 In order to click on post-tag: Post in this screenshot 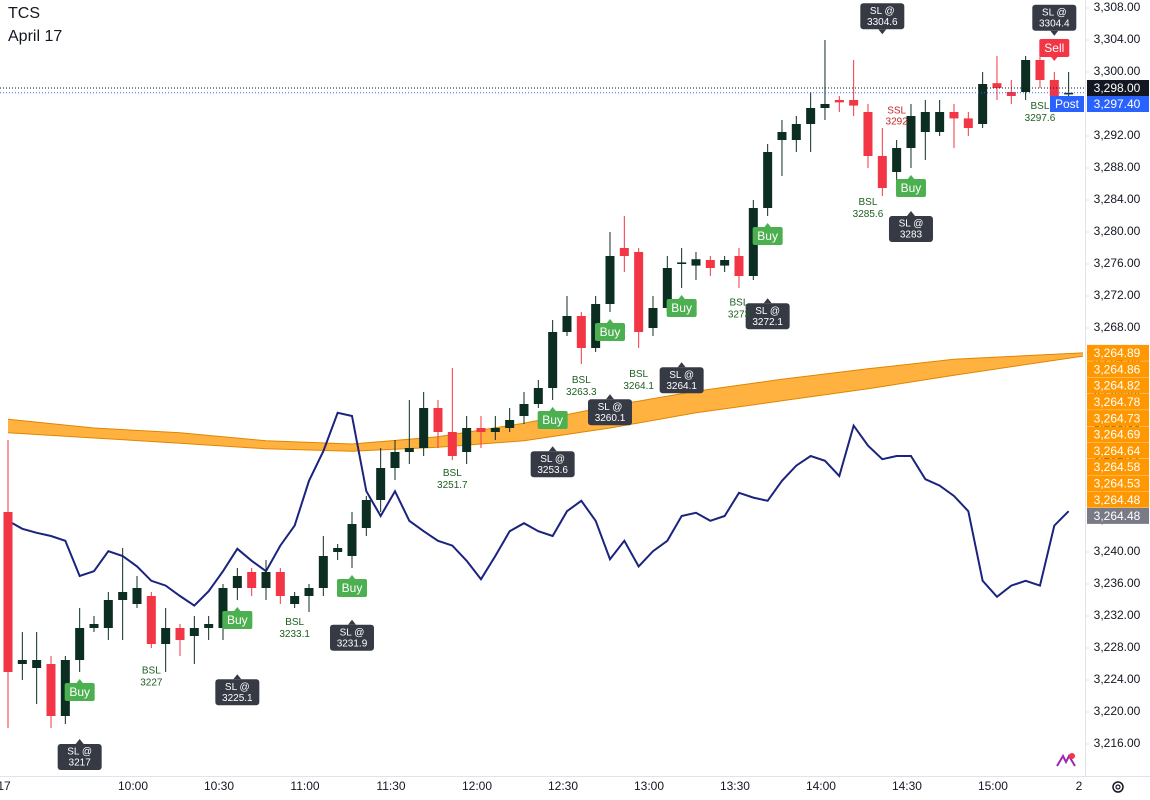, I will do `click(1067, 104)`.